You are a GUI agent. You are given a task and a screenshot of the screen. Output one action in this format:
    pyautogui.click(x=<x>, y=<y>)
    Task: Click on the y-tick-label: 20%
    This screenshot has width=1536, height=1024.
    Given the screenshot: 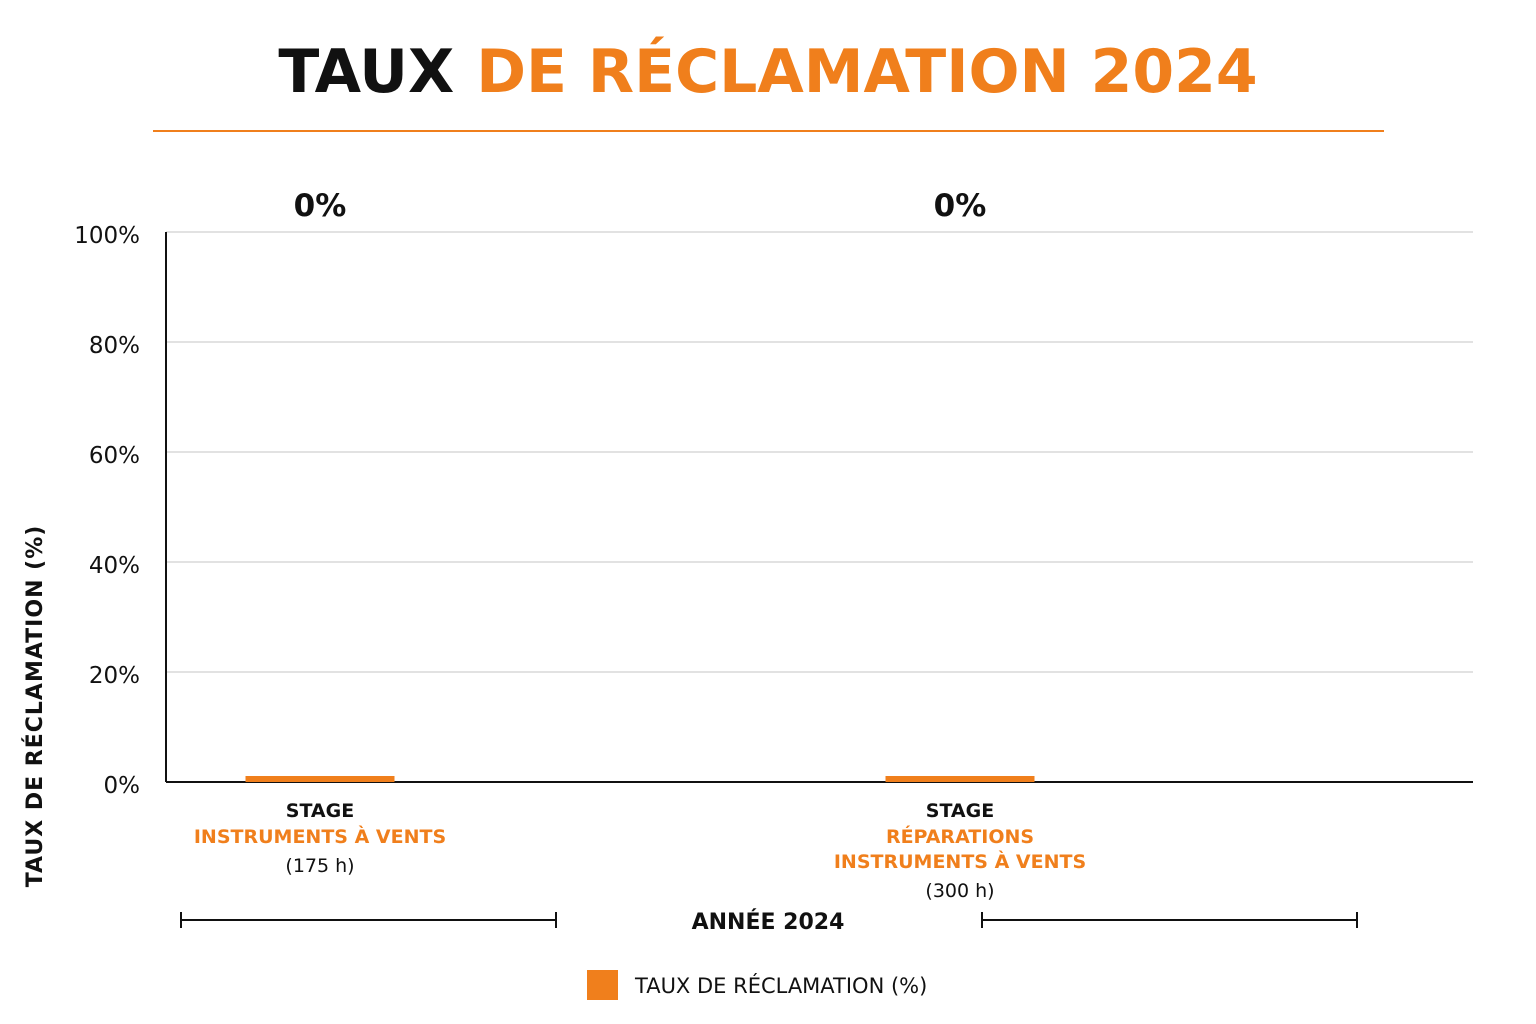 What is the action you would take?
    pyautogui.click(x=114, y=676)
    